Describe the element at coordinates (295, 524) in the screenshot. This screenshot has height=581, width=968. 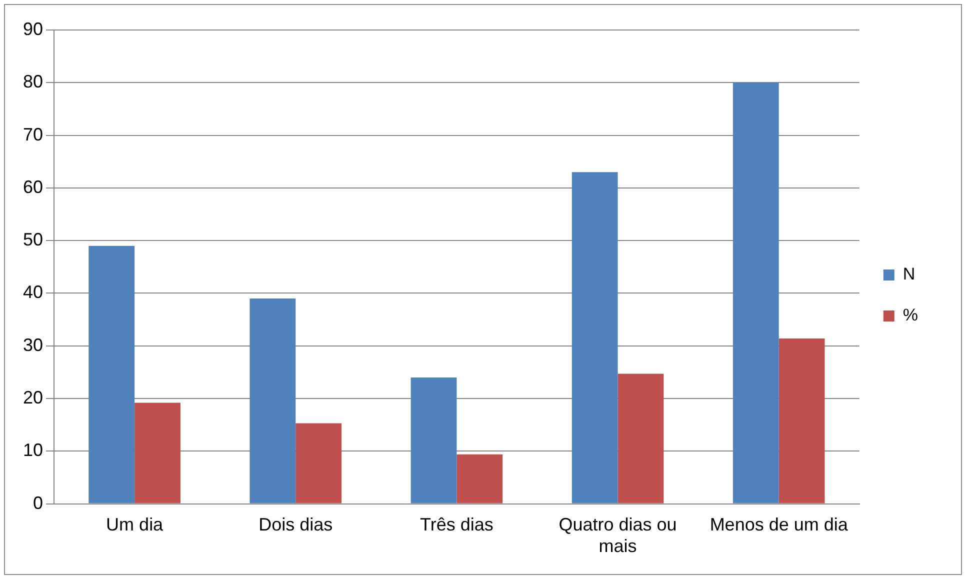
I see `x-tick-label: Dois dias` at that location.